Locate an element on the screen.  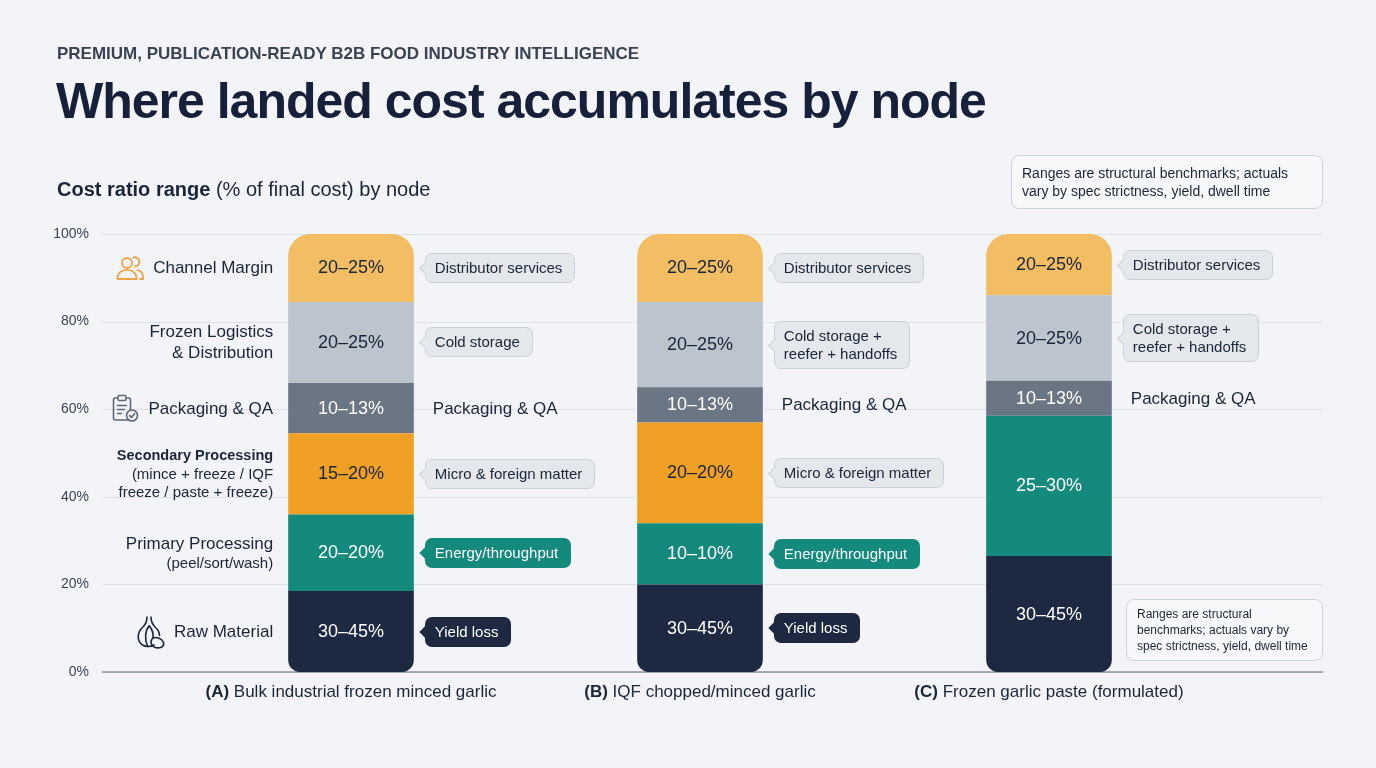
series-label: Channel Margin is located at coordinates (213, 268).